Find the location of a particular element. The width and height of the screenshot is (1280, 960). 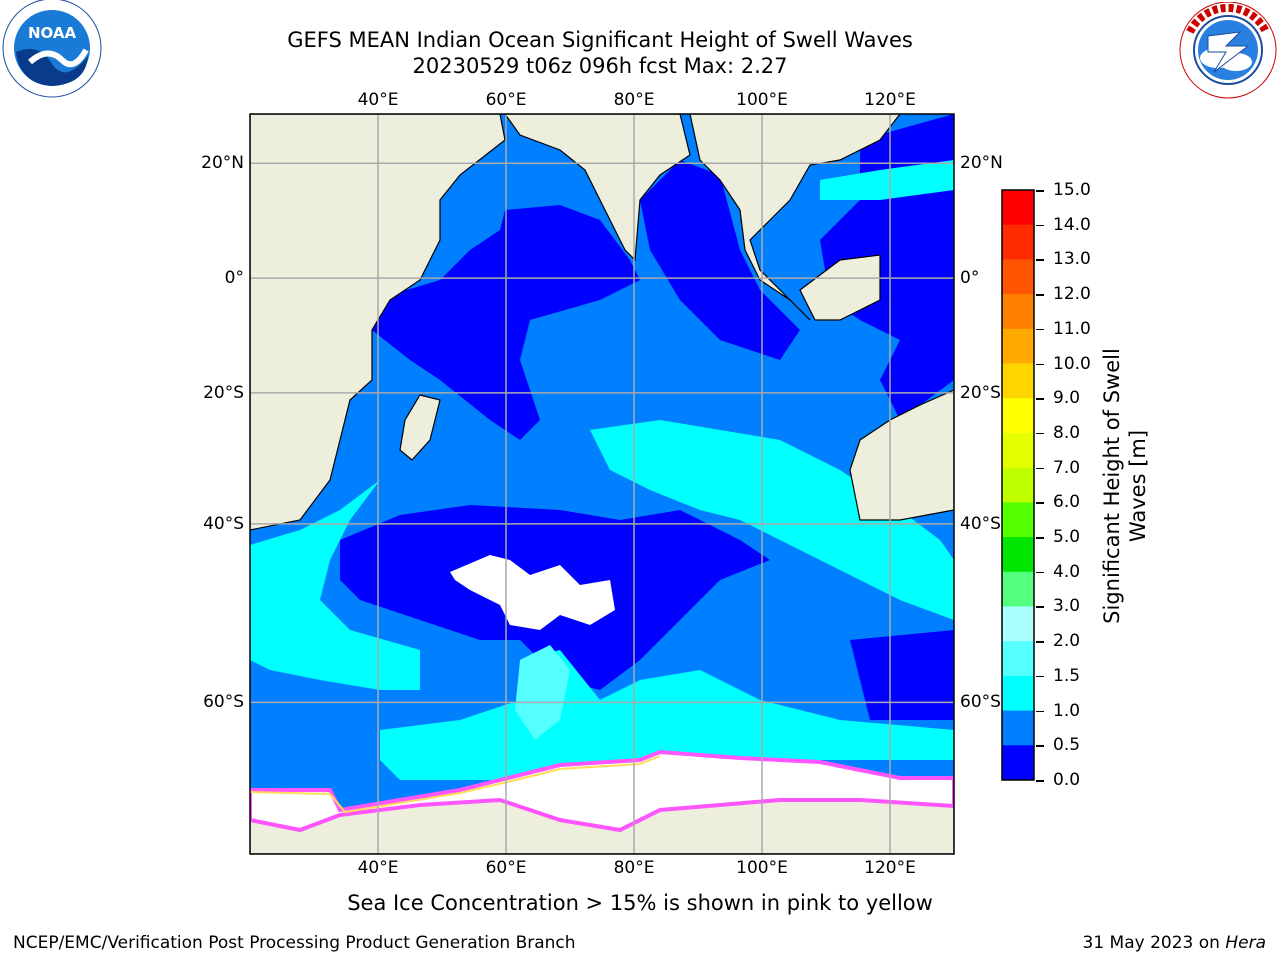

high-swell-band-southwest is located at coordinates (335, 585).